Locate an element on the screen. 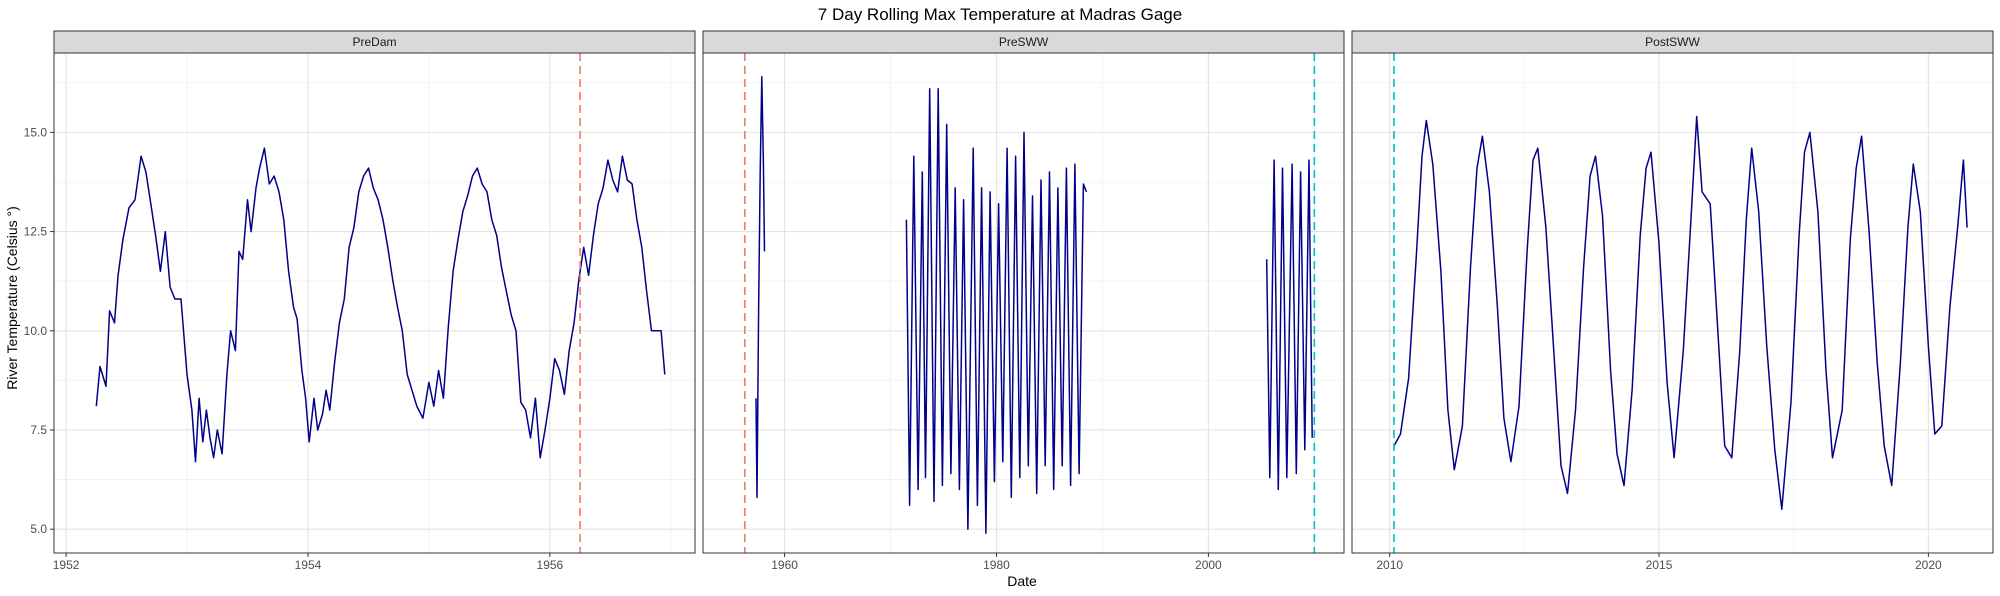 This screenshot has height=596, width=2000. x-tick-label: 2015 is located at coordinates (1659, 565).